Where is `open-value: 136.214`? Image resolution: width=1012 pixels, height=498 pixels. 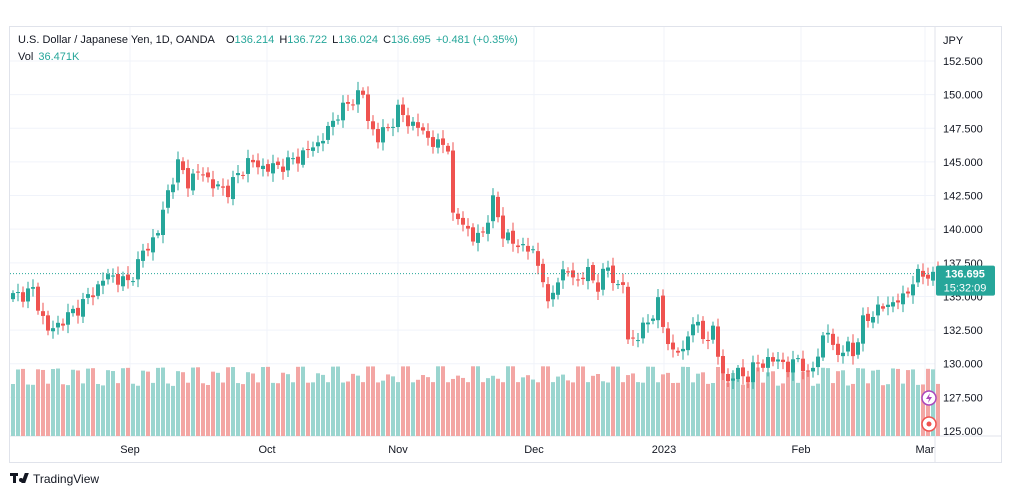 open-value: 136.214 is located at coordinates (254, 40).